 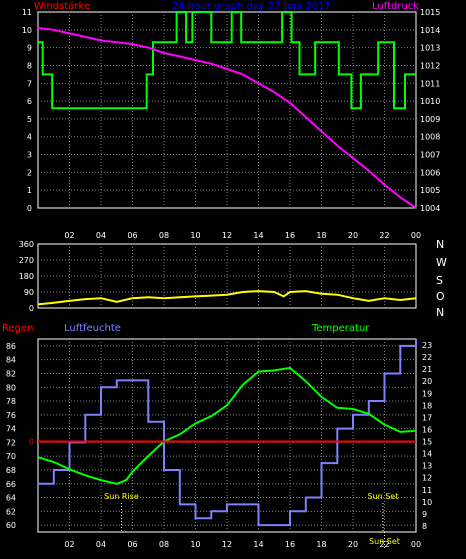 What do you see at coordinates (11, 511) in the screenshot?
I see `humidity-tick-label: 62` at bounding box center [11, 511].